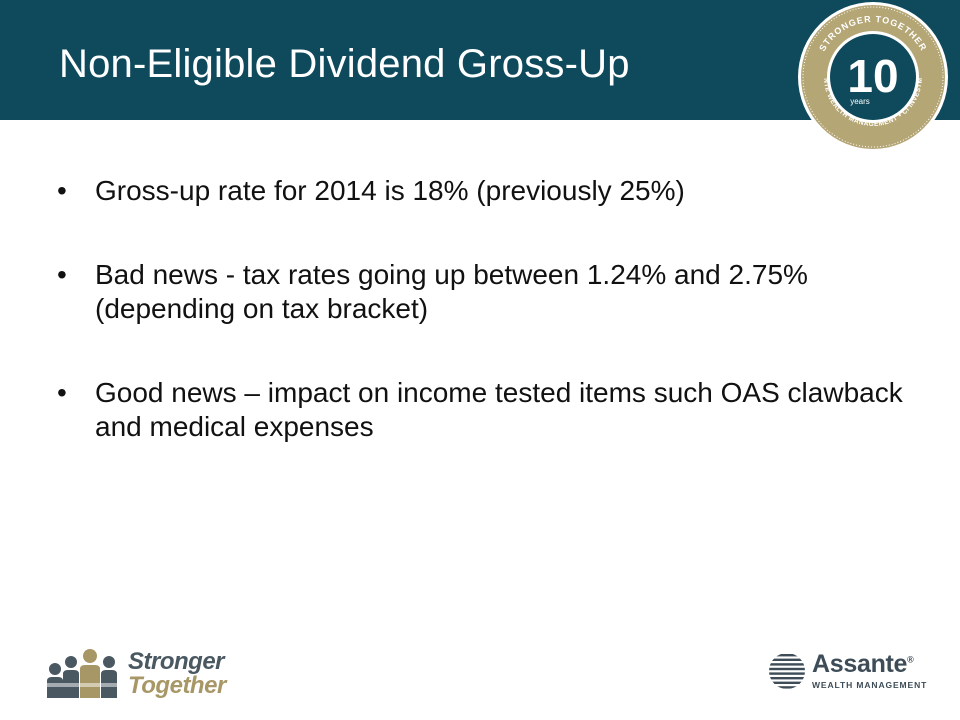  I want to click on stronger-together-logo: Stronger Together, so click(159, 674).